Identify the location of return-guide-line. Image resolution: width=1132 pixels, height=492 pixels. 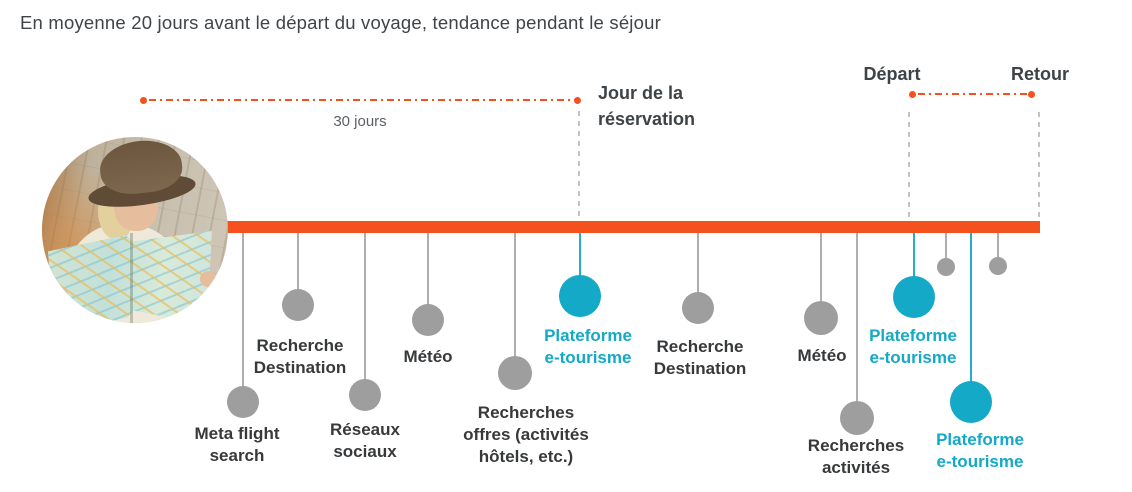
(1039, 166).